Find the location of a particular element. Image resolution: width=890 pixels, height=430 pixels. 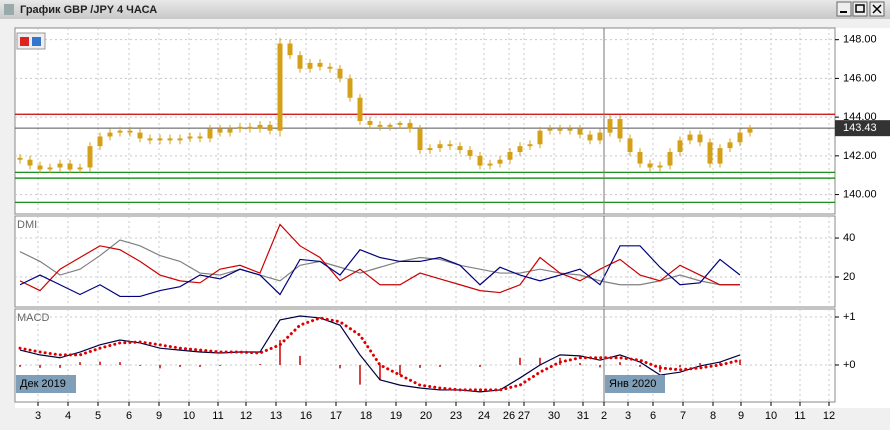

maximize-glyph is located at coordinates (860, 8).